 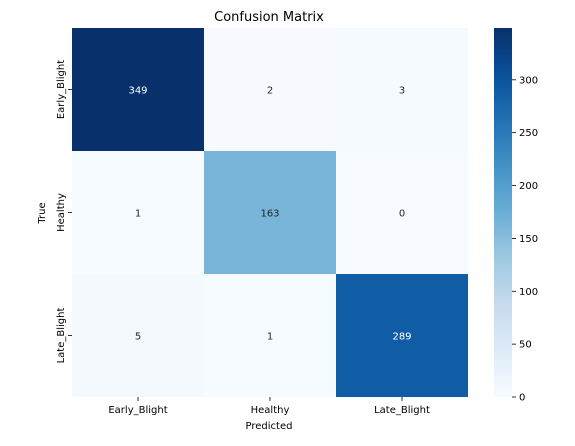 I want to click on chart-title: Confusion Matrix, so click(x=269, y=17).